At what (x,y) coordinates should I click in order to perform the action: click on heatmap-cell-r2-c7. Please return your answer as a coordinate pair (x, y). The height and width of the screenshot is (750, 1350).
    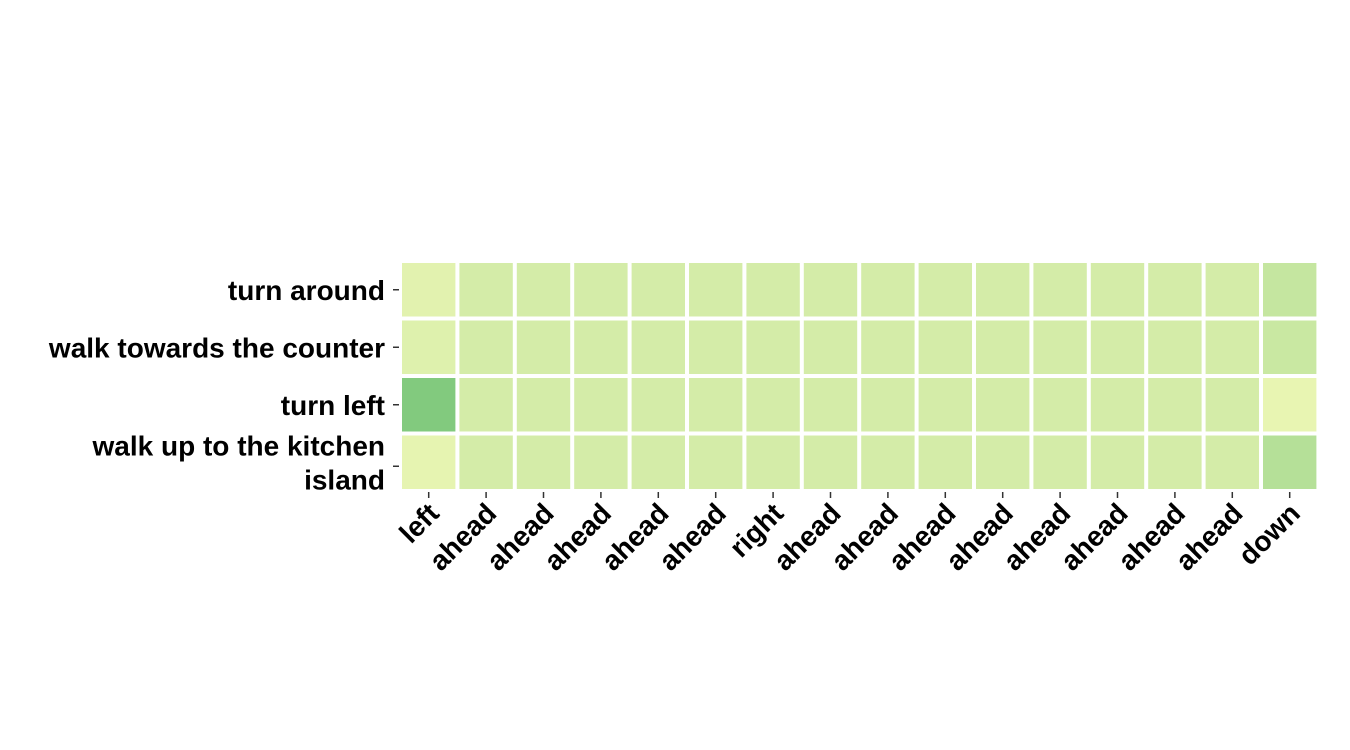
    Looking at the image, I should click on (830, 405).